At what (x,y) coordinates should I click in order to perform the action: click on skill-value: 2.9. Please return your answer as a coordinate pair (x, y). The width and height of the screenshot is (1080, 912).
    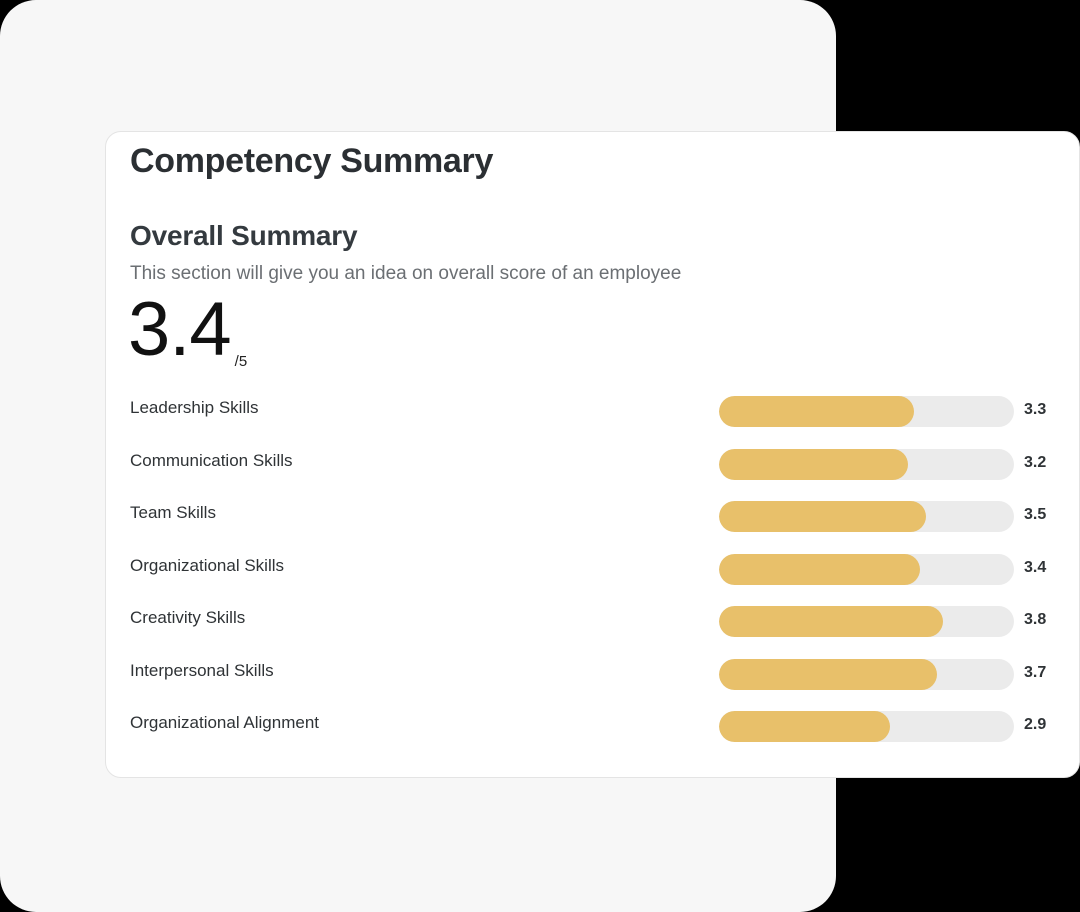
    Looking at the image, I should click on (1035, 724).